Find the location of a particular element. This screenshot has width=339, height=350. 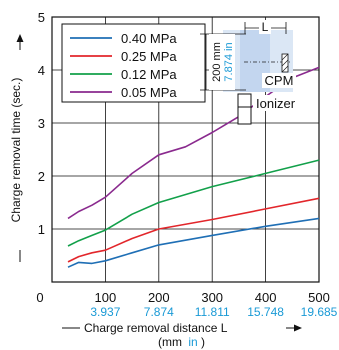

x-tick-label-inch: 19.685 is located at coordinates (319, 312).